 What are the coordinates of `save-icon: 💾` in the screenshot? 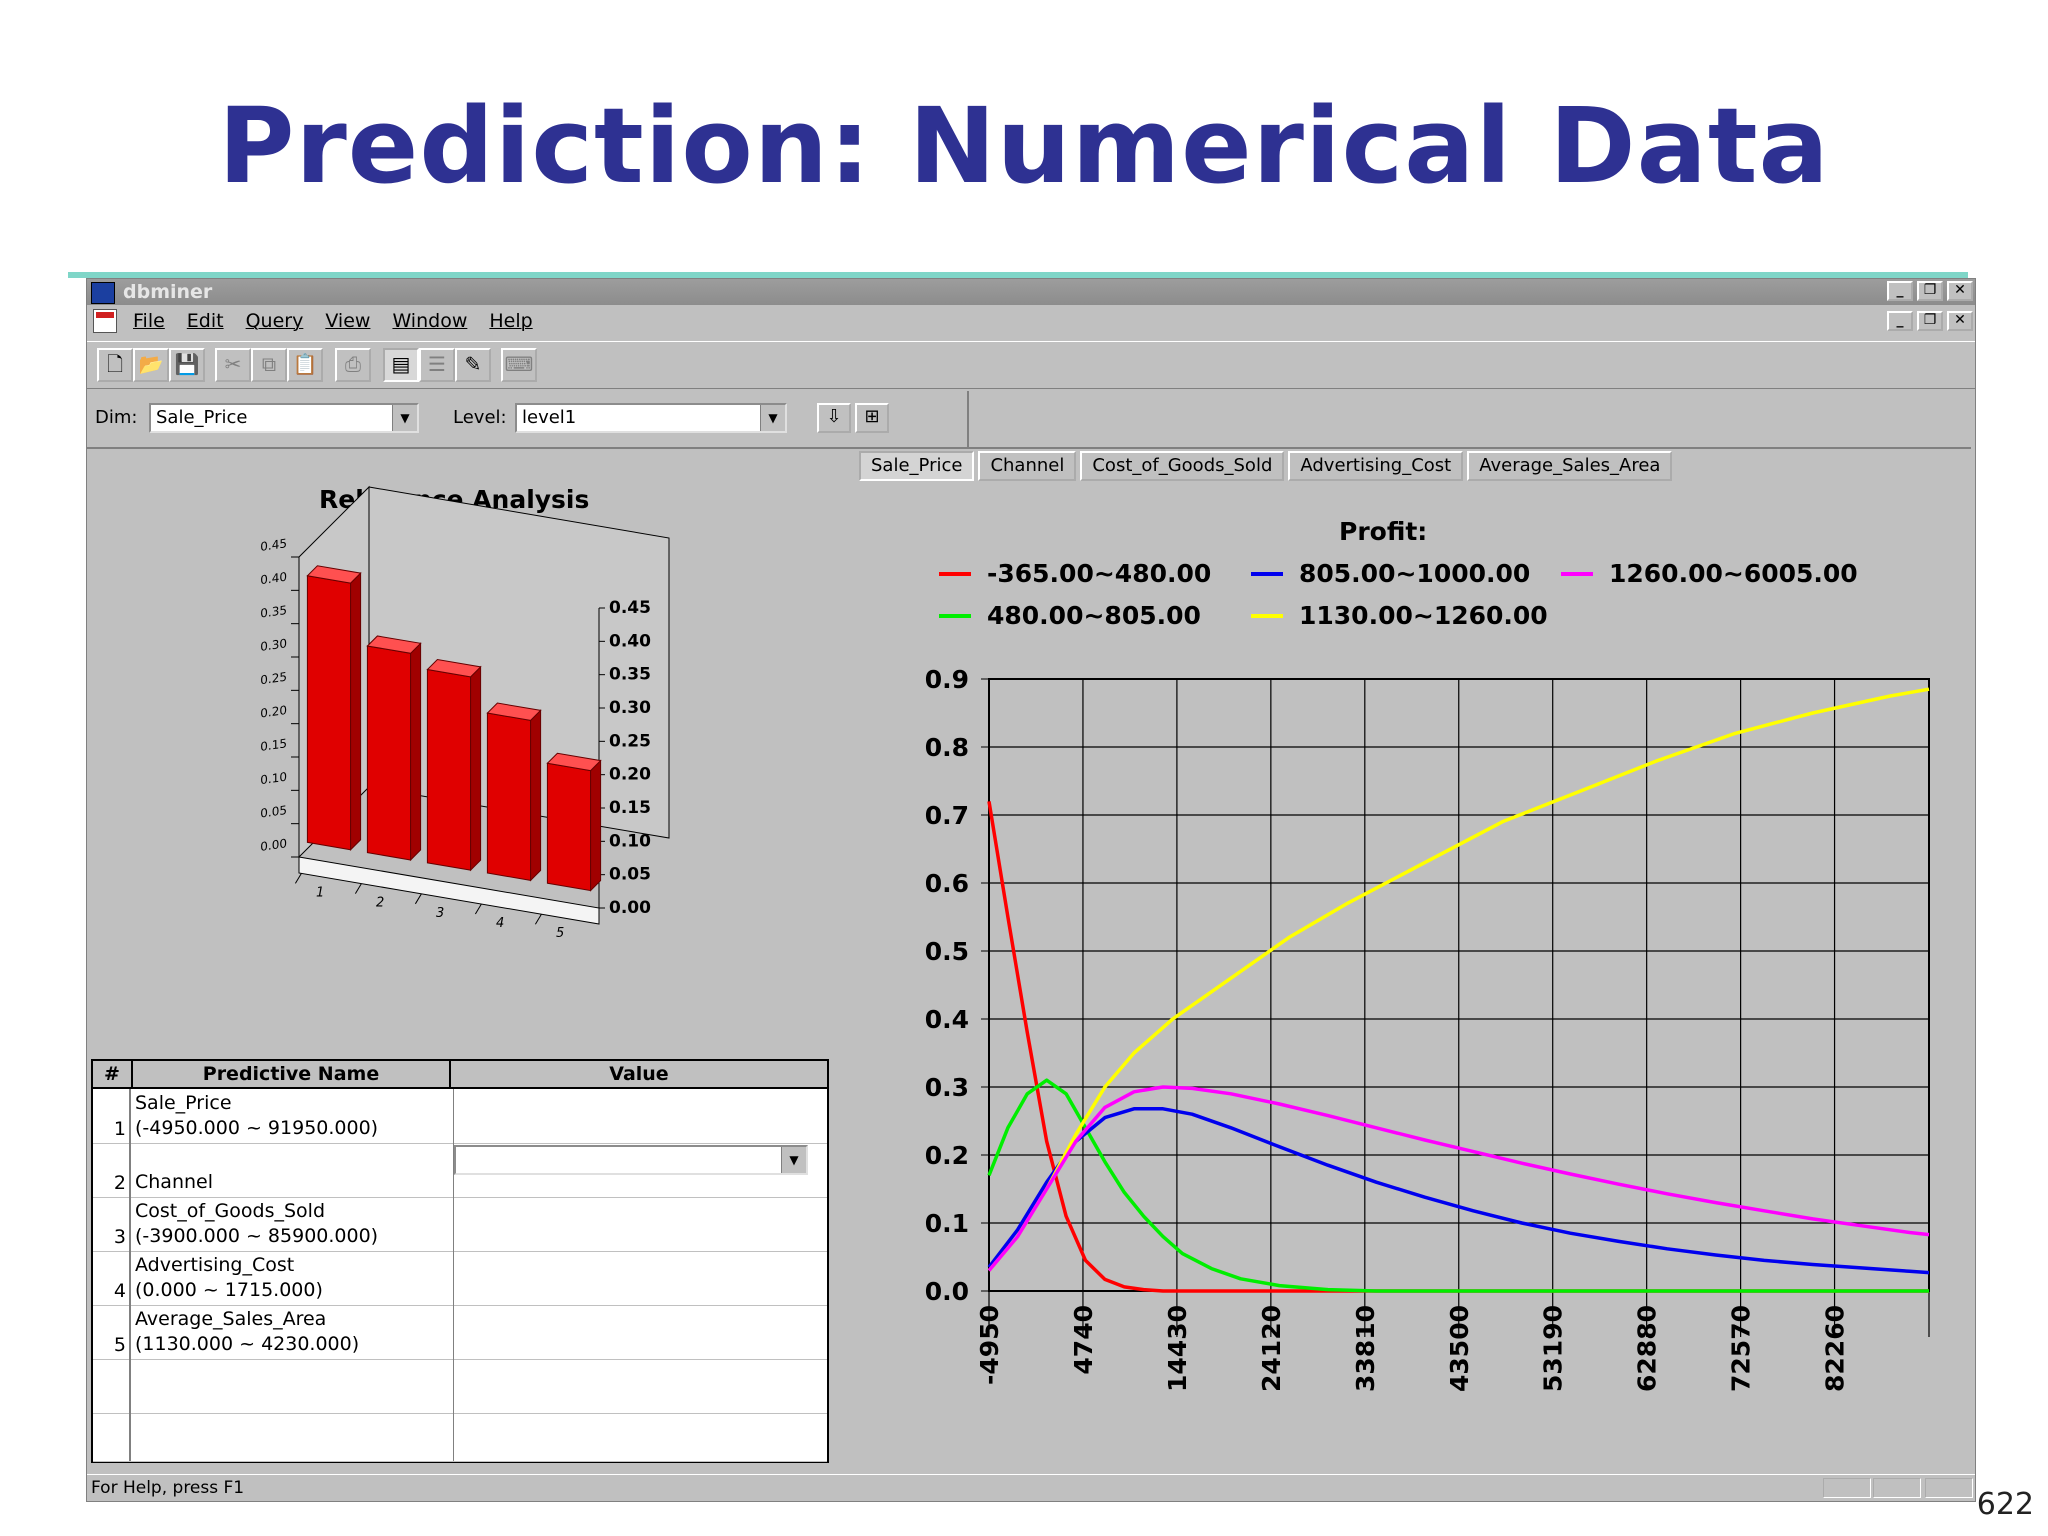 It's located at (187, 365).